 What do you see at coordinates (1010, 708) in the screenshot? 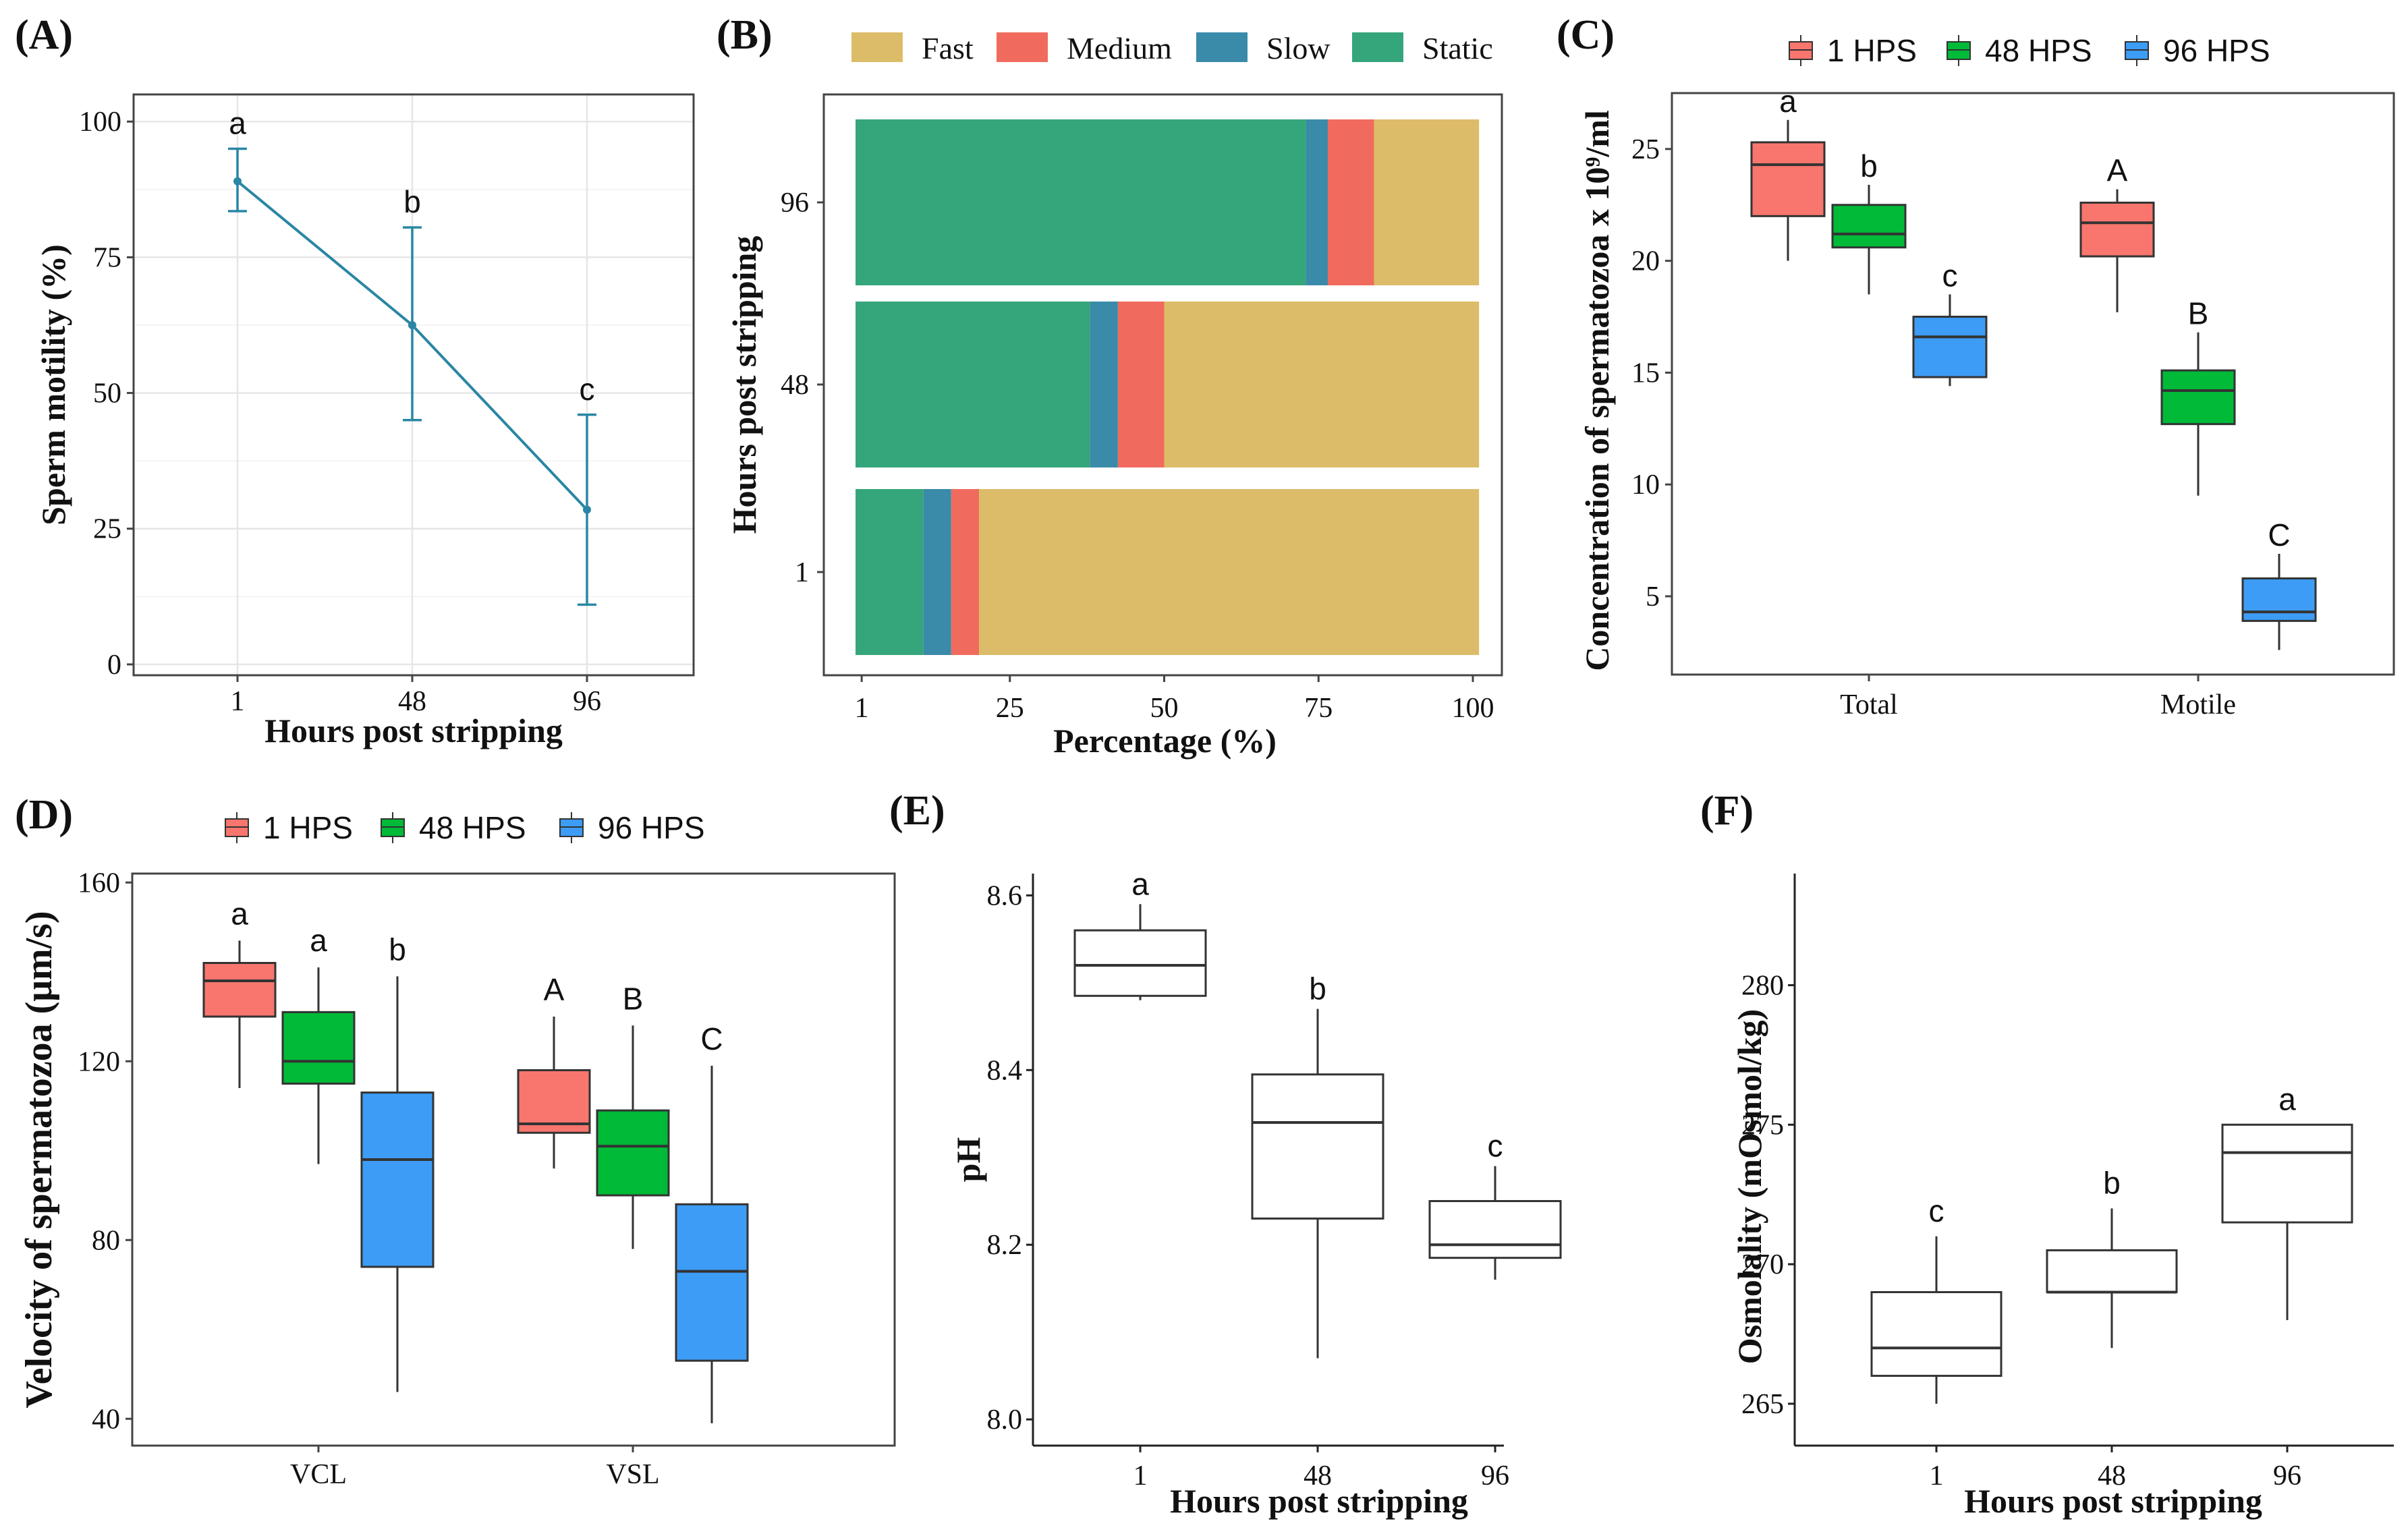
I see `x-tick-label: 25` at bounding box center [1010, 708].